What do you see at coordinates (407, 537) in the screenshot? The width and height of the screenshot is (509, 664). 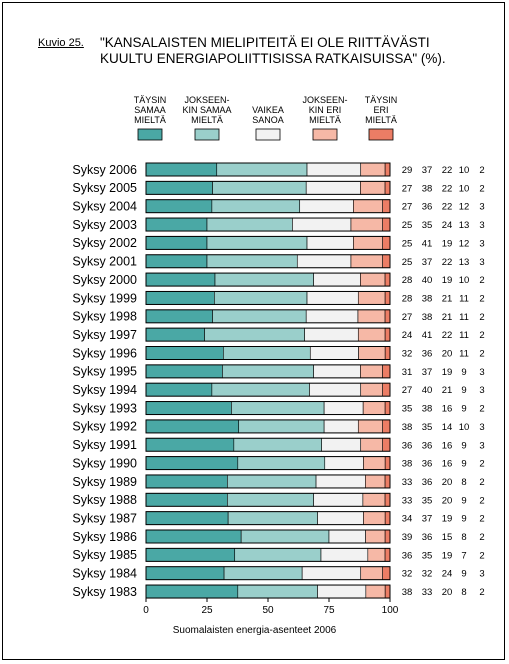 I see `value-label: 39` at bounding box center [407, 537].